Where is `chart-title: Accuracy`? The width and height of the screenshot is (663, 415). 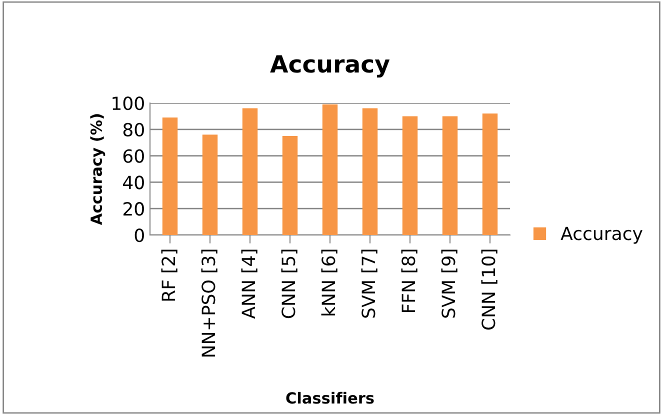
chart-title: Accuracy is located at coordinates (330, 66).